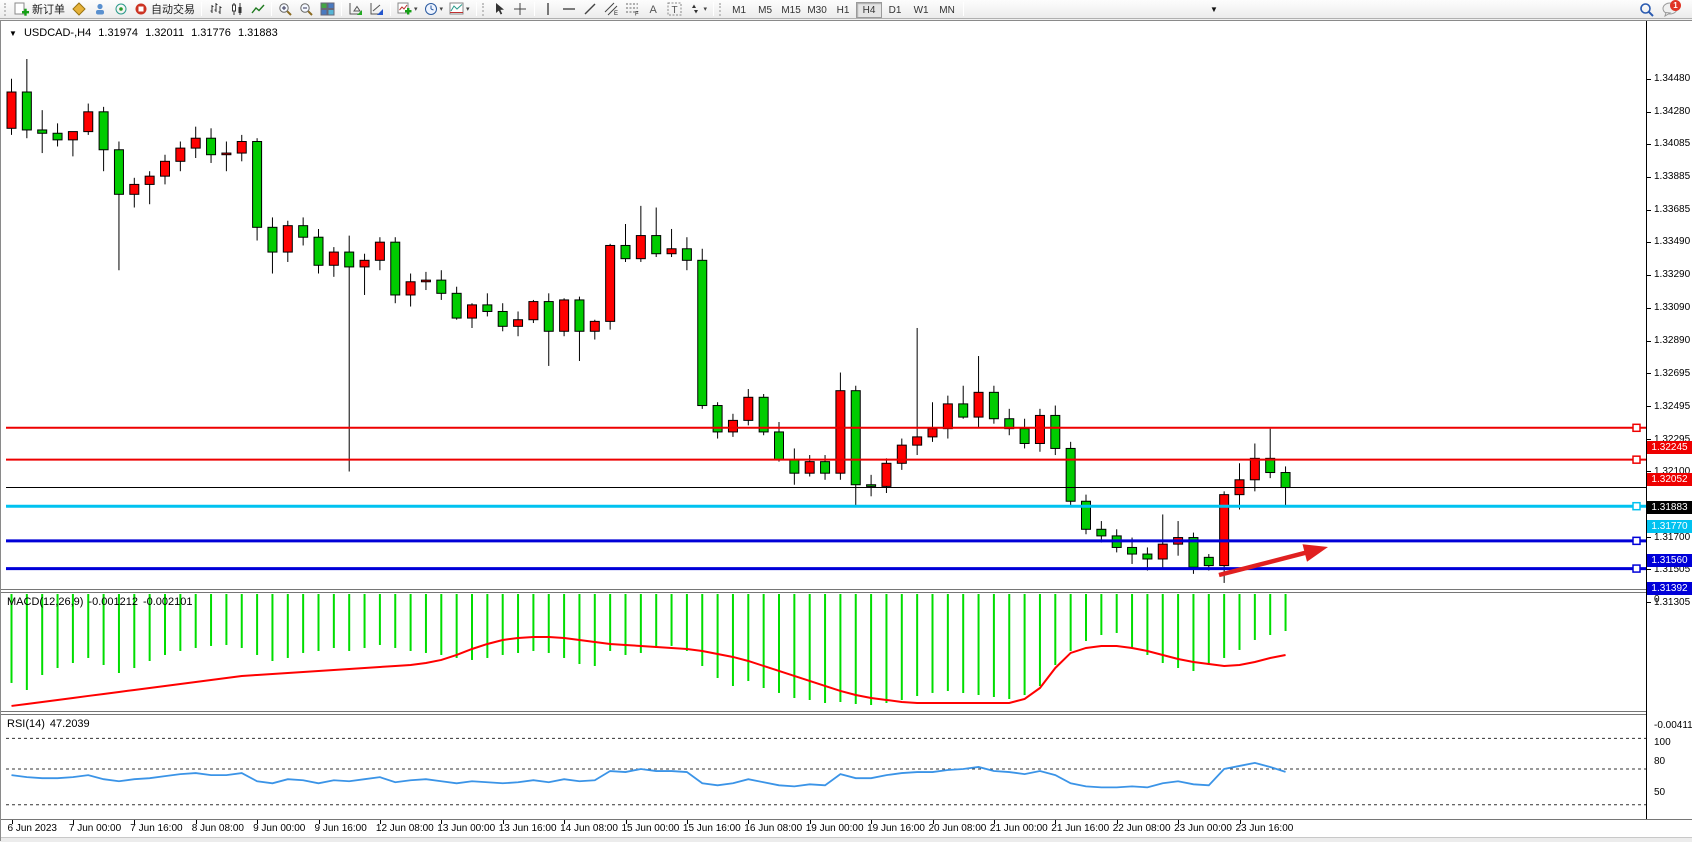 The image size is (1692, 842). I want to click on crosshair-tool-button, so click(520, 9).